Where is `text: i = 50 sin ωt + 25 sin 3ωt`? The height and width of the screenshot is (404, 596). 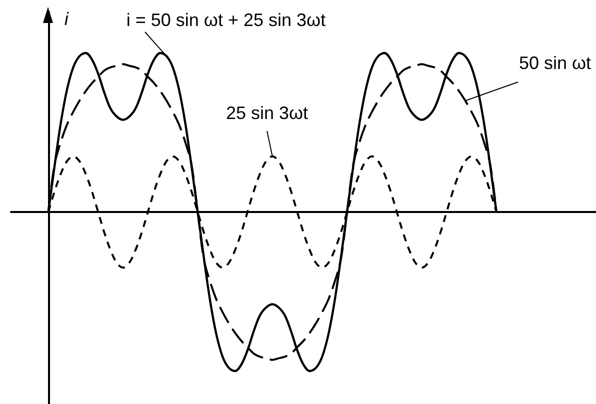 text: i = 50 sin ωt + 25 sin 3ωt is located at coordinates (226, 20).